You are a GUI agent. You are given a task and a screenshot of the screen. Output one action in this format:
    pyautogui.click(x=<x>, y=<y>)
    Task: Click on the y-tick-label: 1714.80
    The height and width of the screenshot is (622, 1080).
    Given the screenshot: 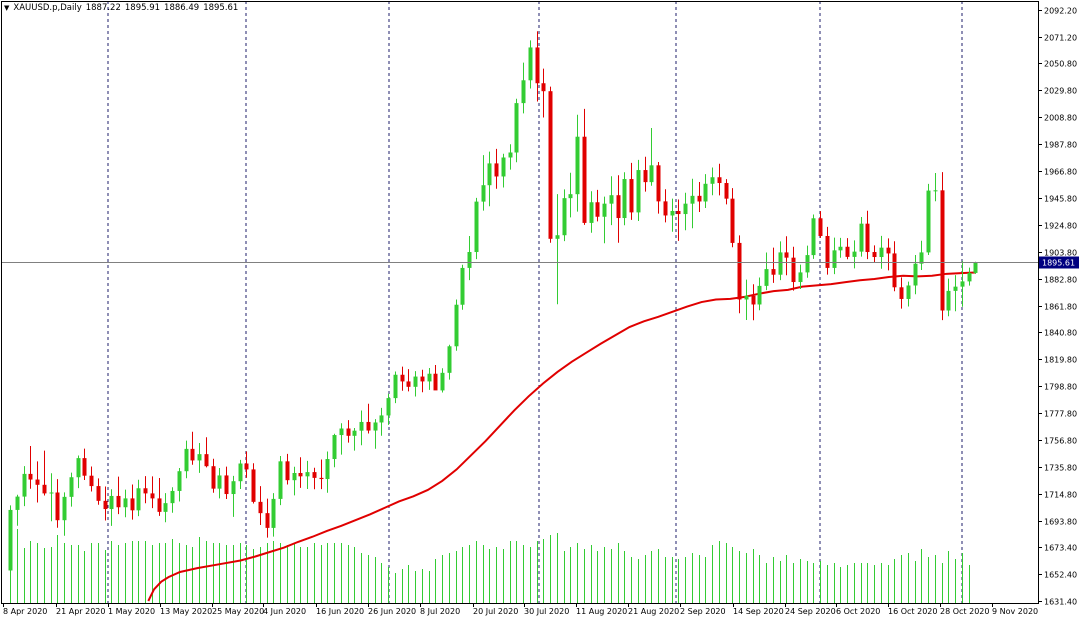 What is the action you would take?
    pyautogui.click(x=1060, y=495)
    